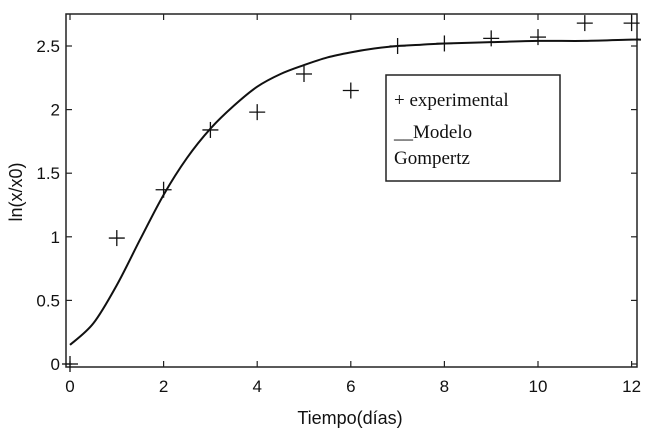 The image size is (650, 443). Describe the element at coordinates (350, 386) in the screenshot. I see `x-tick-label: 6` at that location.